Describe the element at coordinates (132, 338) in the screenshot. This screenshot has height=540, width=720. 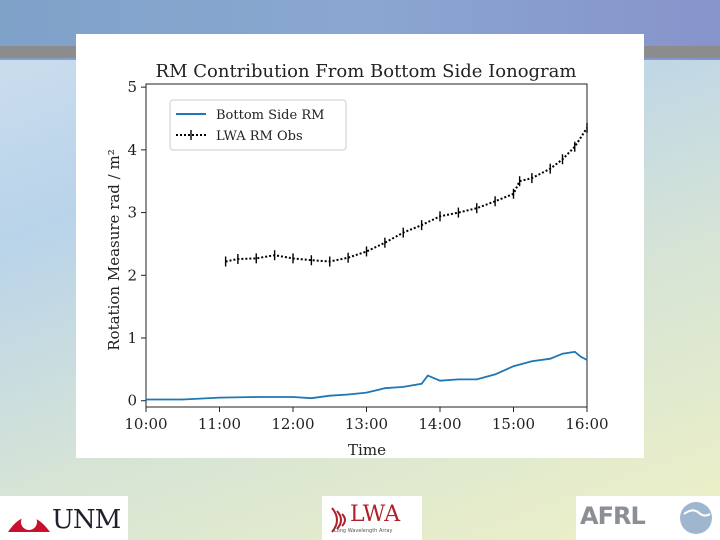
I see `y-tick-label: 1` at that location.